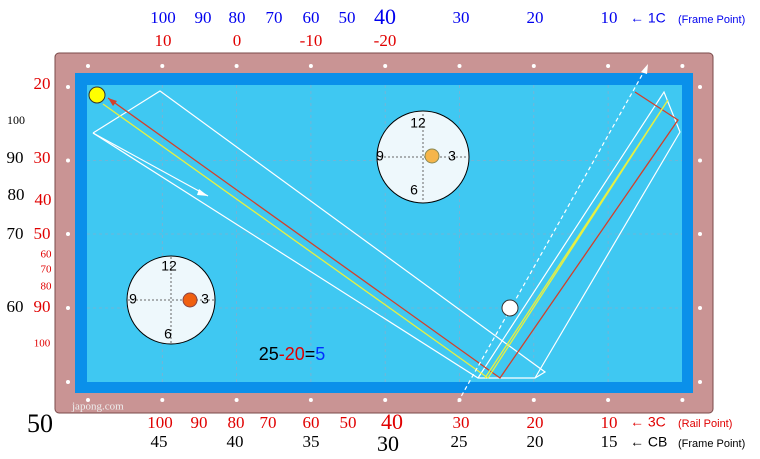  Describe the element at coordinates (648, 422) in the screenshot. I see `scale-label: ← 3C` at that location.